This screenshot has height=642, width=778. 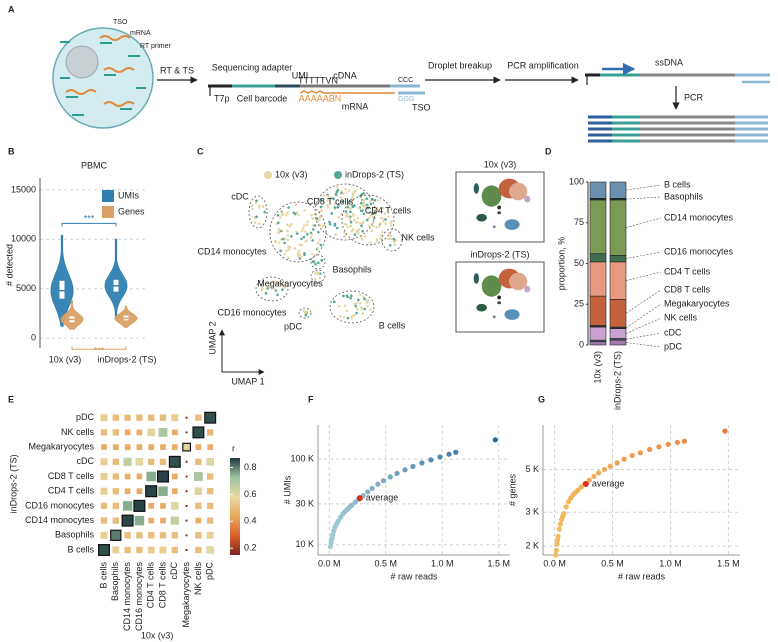 What do you see at coordinates (200, 151) in the screenshot?
I see `panel-label: C` at bounding box center [200, 151].